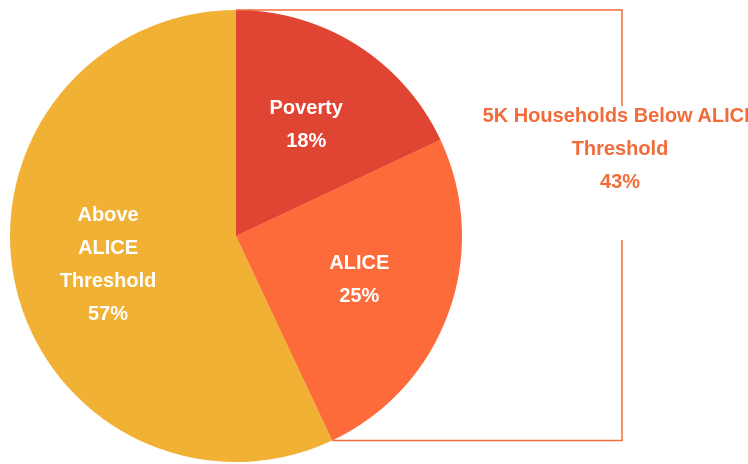 This screenshot has height=464, width=748. I want to click on slice-value: 18%, so click(306, 141).